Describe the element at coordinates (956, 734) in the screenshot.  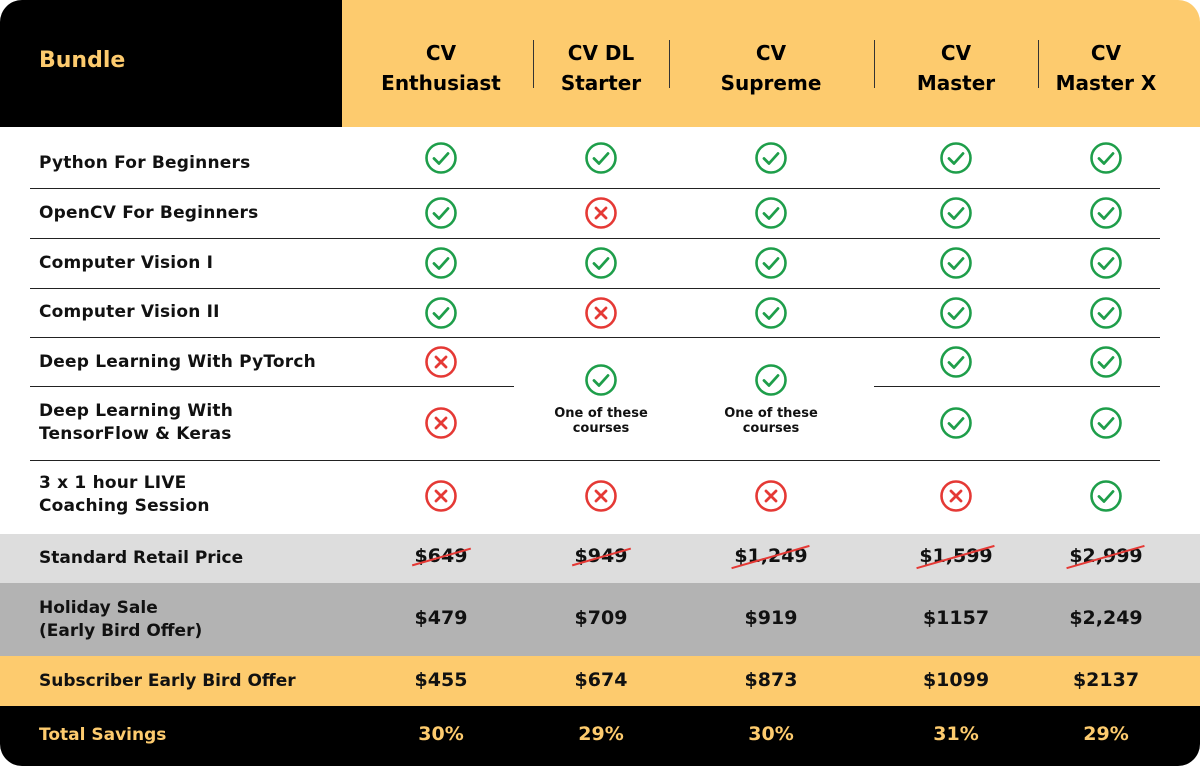
I see `savings-value-3: 31%` at that location.